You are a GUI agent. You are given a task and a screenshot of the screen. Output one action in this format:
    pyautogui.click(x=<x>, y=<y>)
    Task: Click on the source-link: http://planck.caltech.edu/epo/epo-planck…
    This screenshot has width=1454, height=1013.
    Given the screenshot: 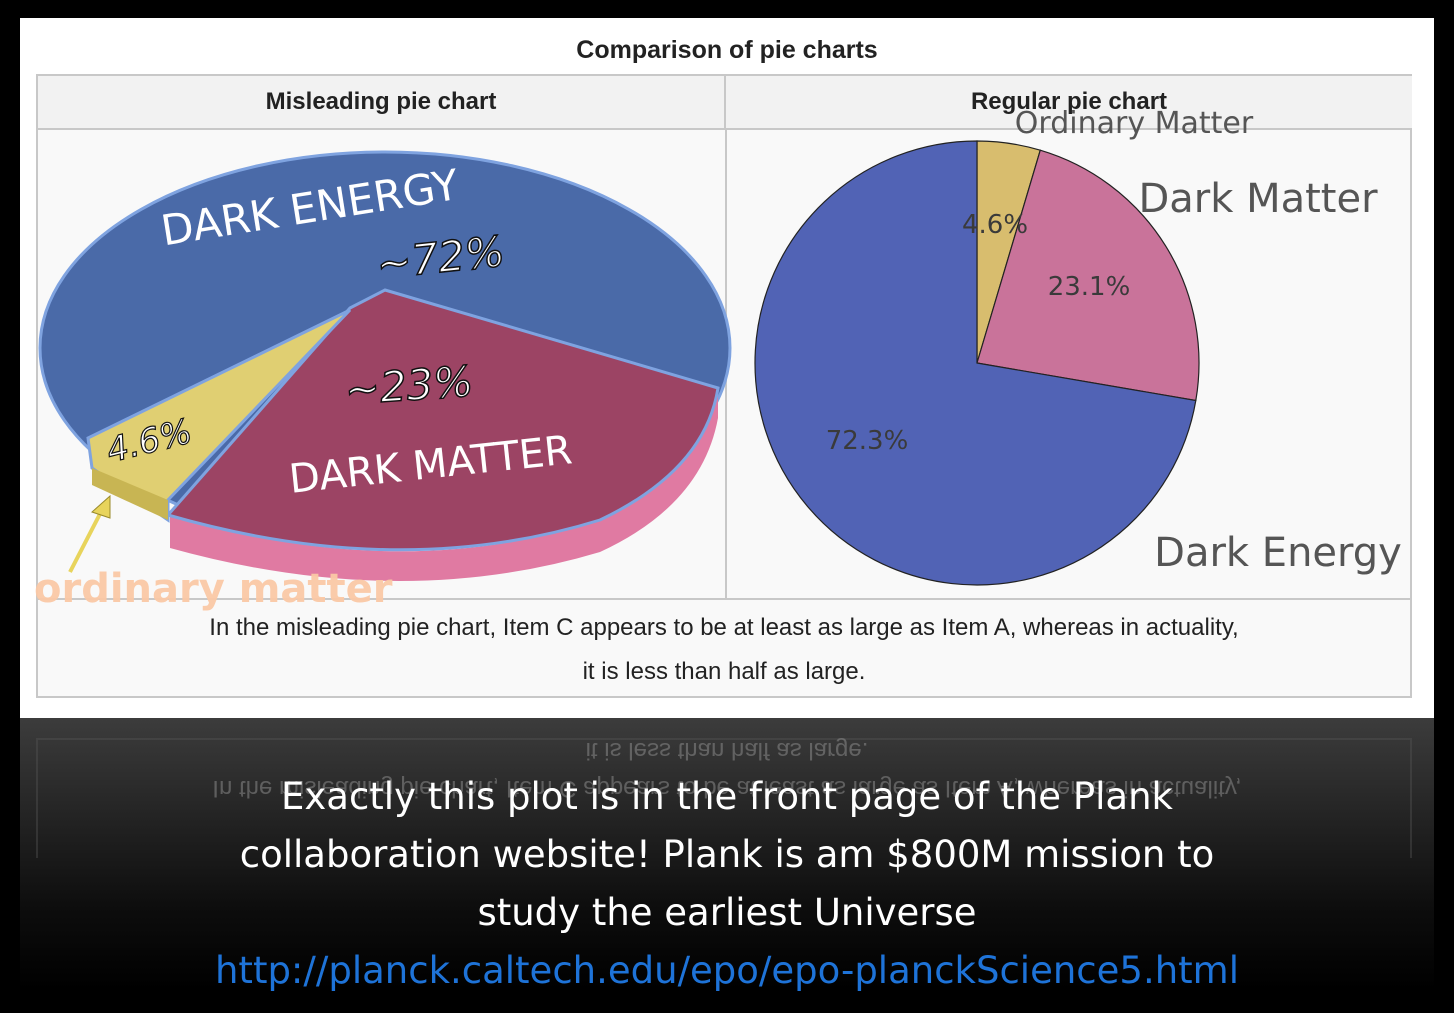 What is the action you would take?
    pyautogui.click(x=726, y=970)
    